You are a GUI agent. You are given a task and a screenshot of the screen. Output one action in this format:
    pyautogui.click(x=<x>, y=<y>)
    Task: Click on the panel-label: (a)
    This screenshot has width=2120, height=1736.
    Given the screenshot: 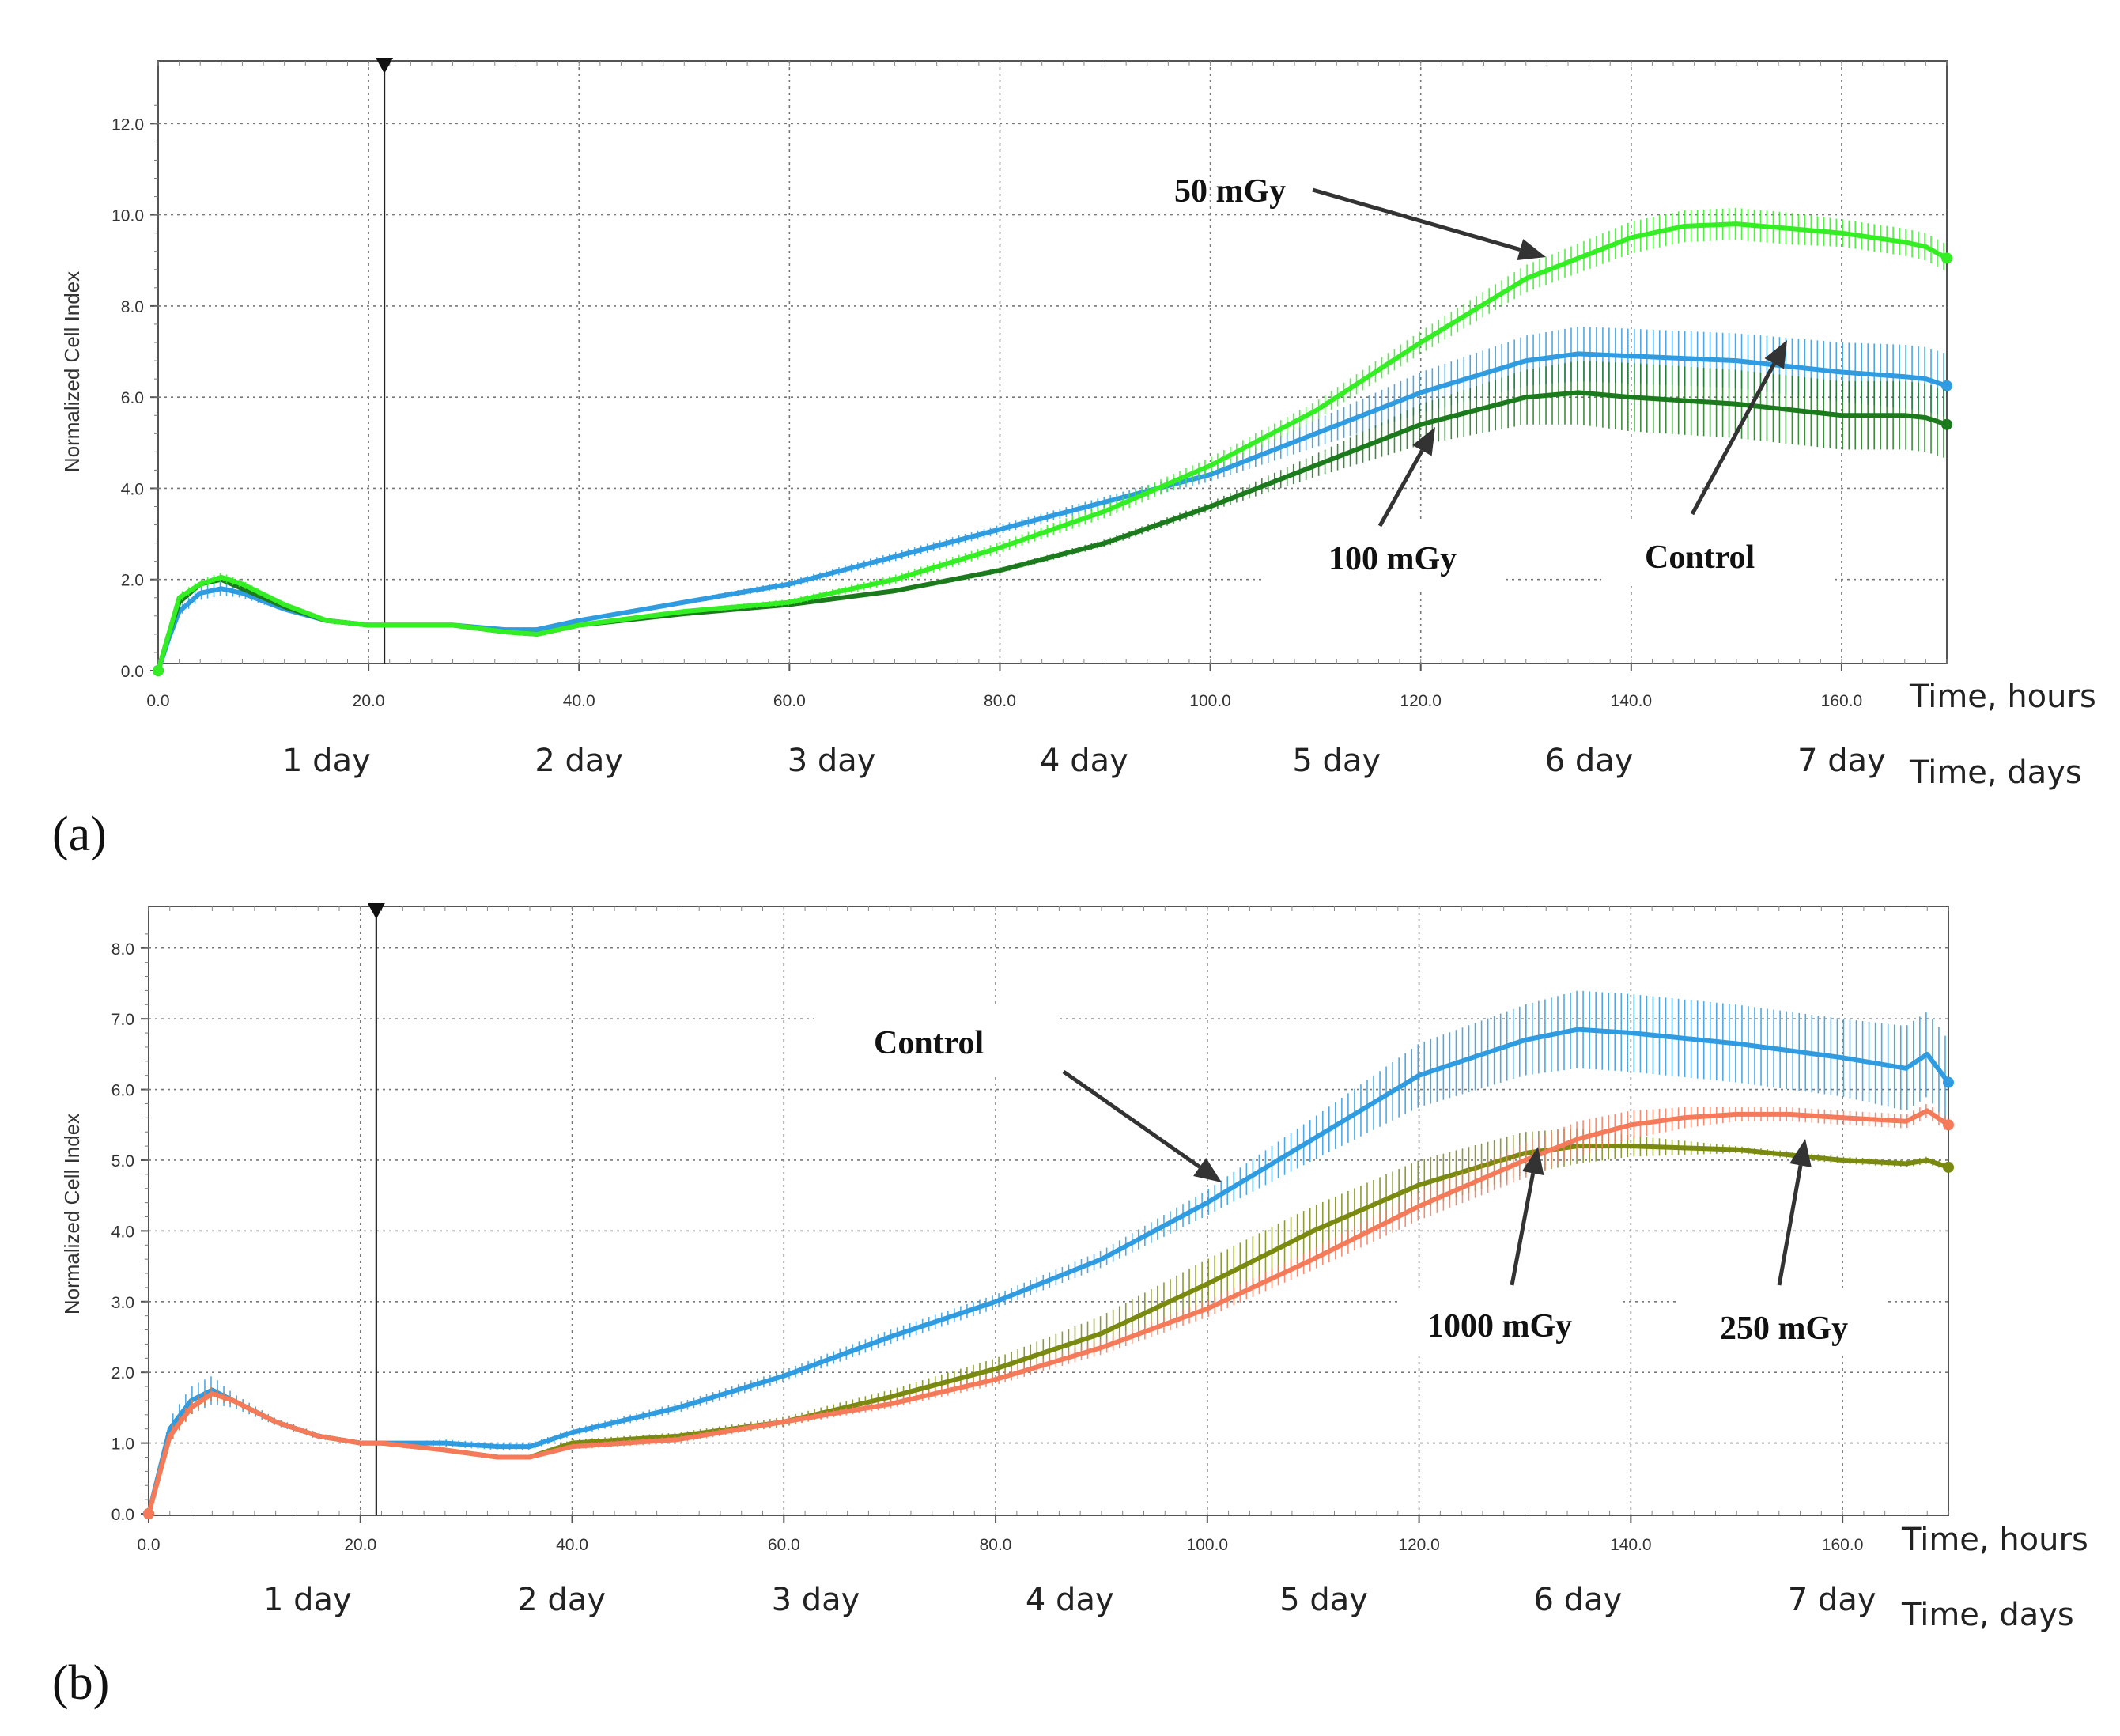 What is the action you would take?
    pyautogui.click(x=79, y=834)
    